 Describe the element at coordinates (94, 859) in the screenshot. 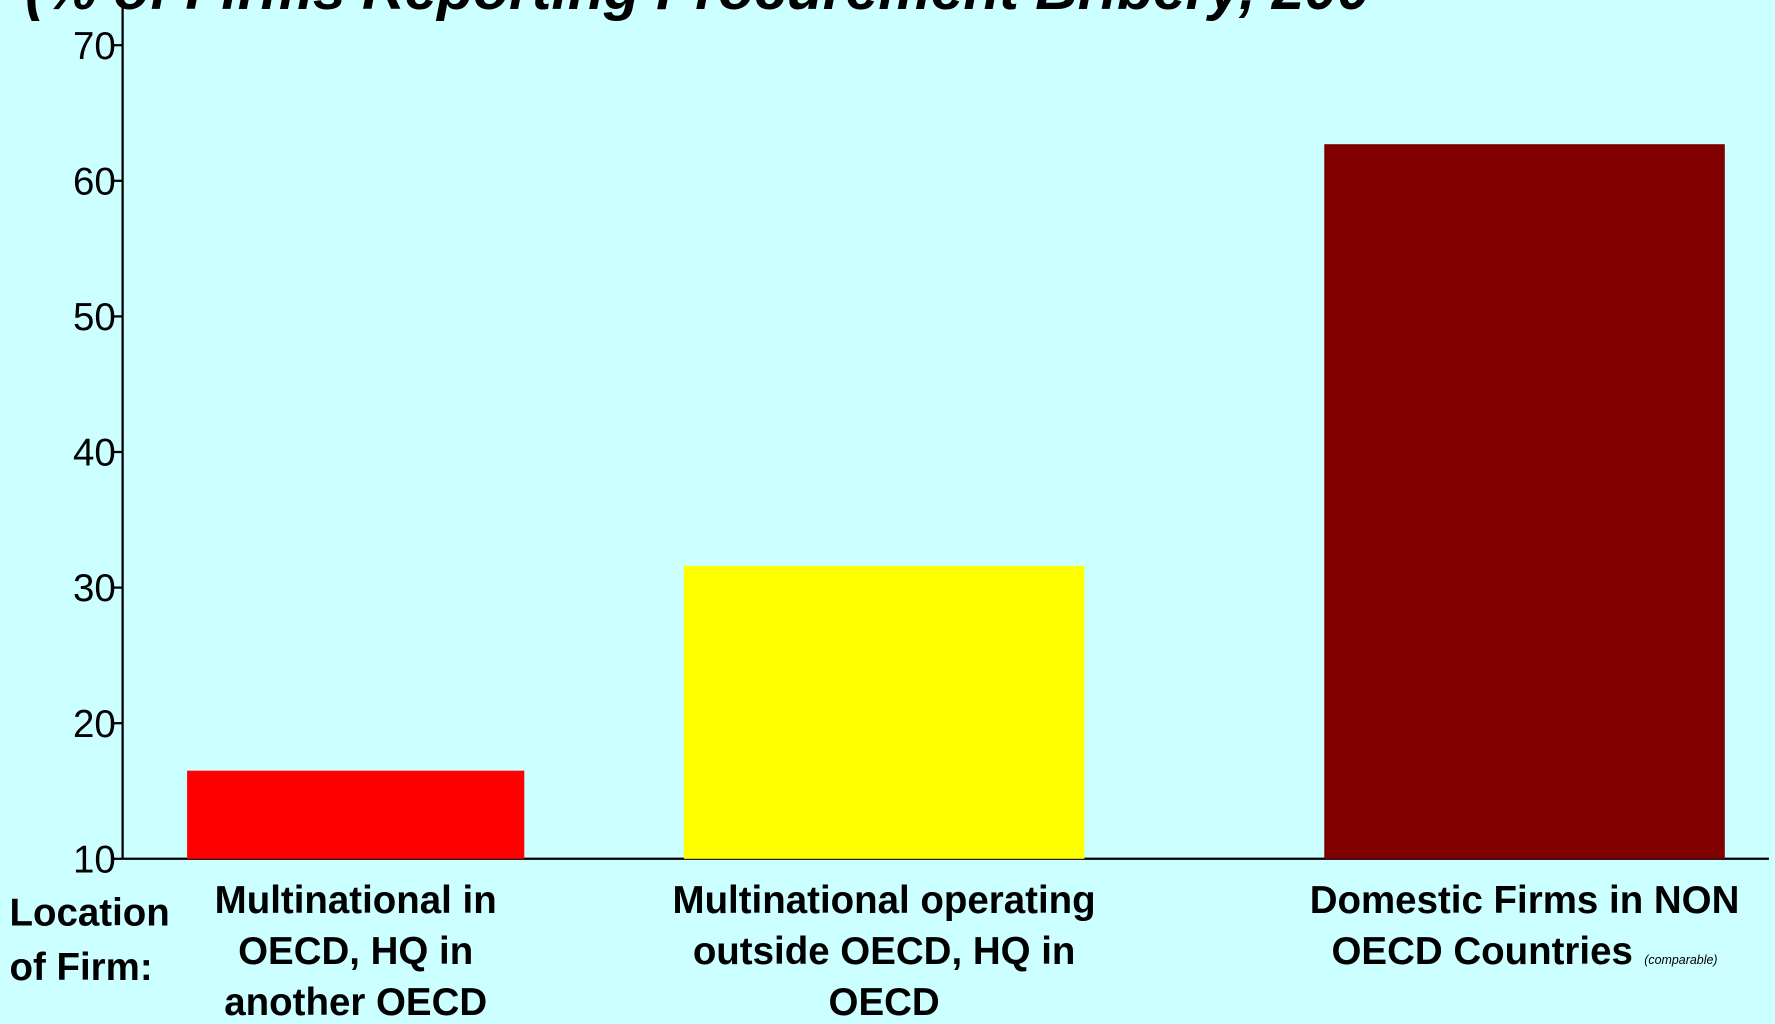

I see `y-tick-label: 10` at that location.